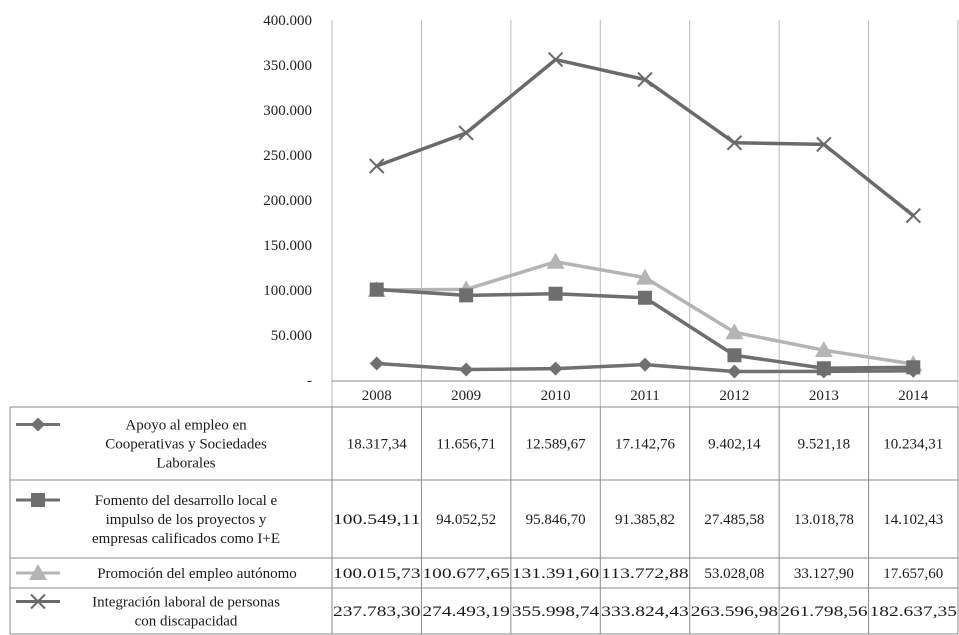 Image resolution: width=959 pixels, height=635 pixels. I want to click on data-cell-value: 27.485,58, so click(734, 520).